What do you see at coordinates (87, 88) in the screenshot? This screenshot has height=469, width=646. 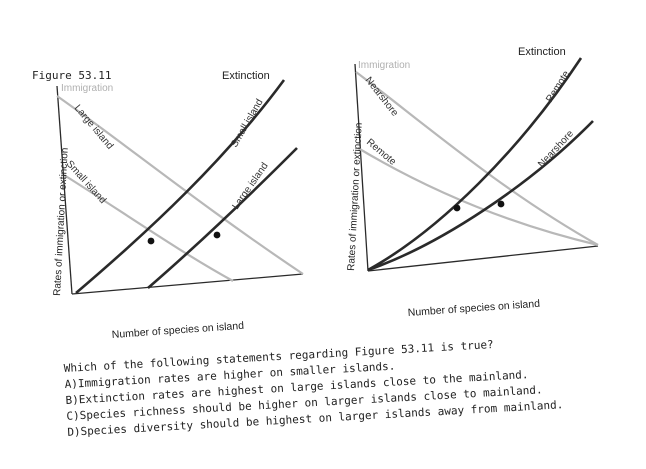 I see `left-immigration-header: Immigration` at bounding box center [87, 88].